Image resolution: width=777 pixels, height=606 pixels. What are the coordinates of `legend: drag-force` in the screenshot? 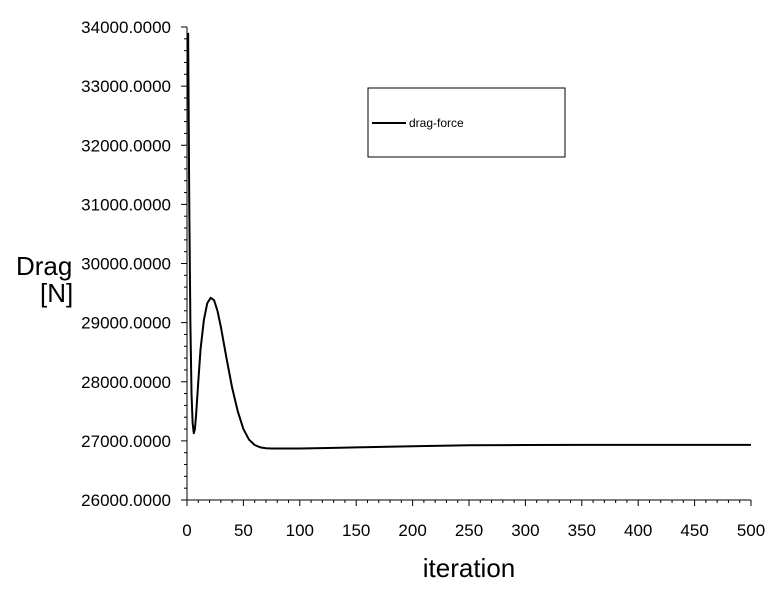 It's located at (466, 122).